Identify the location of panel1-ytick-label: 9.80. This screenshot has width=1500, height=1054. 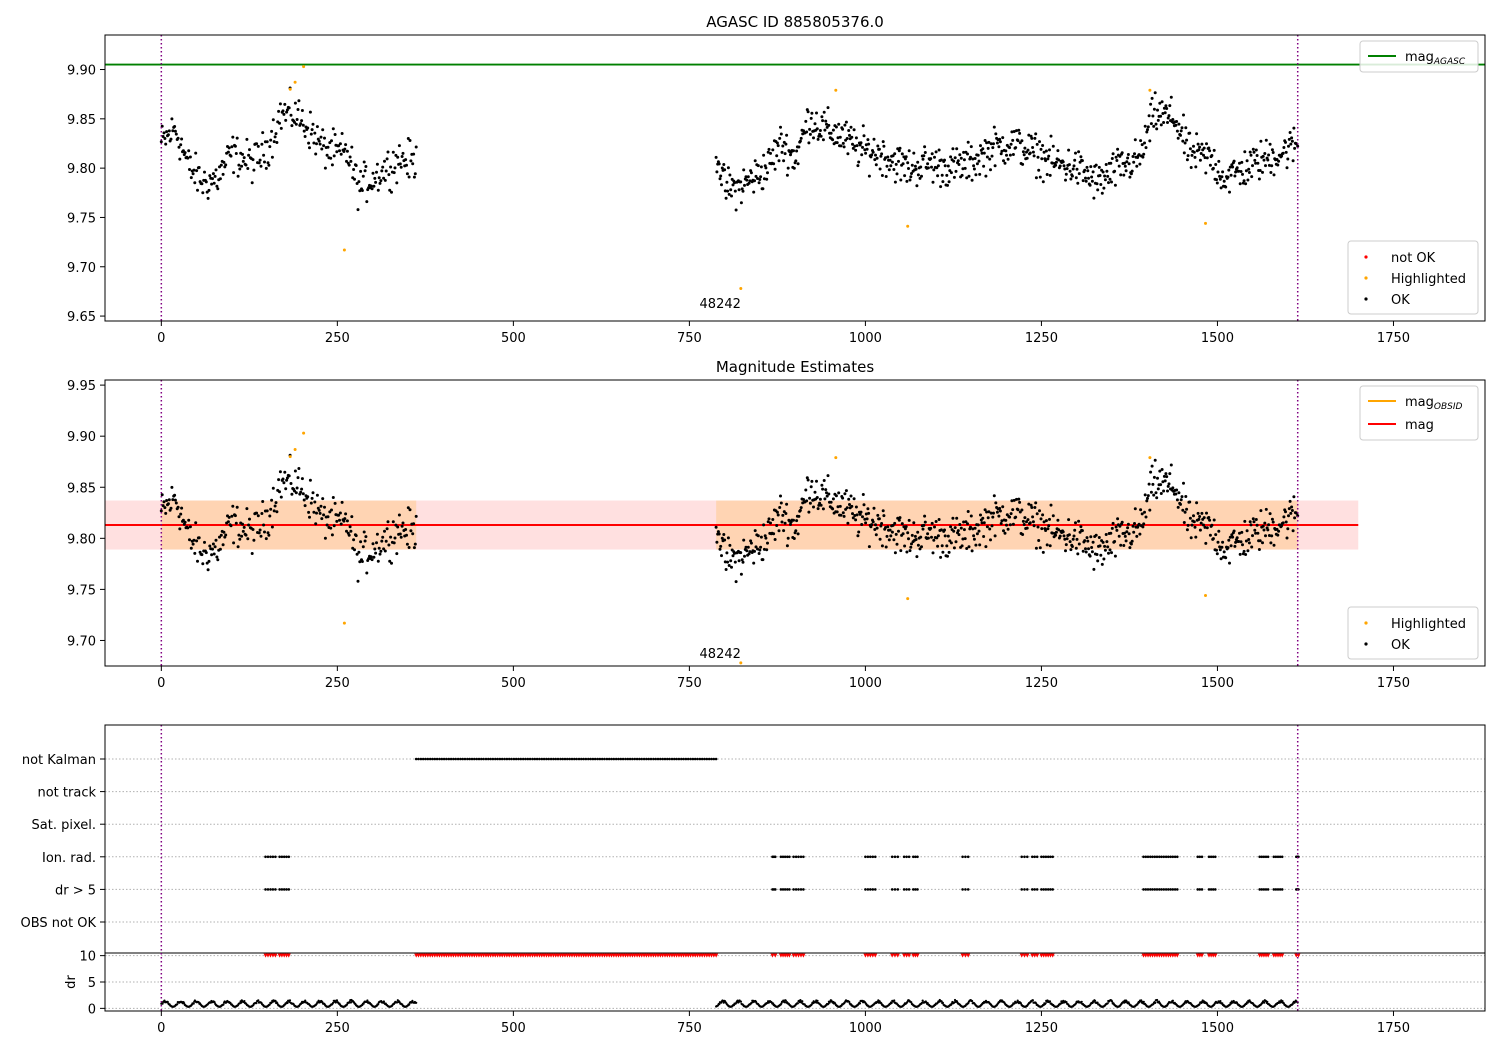
(81, 169).